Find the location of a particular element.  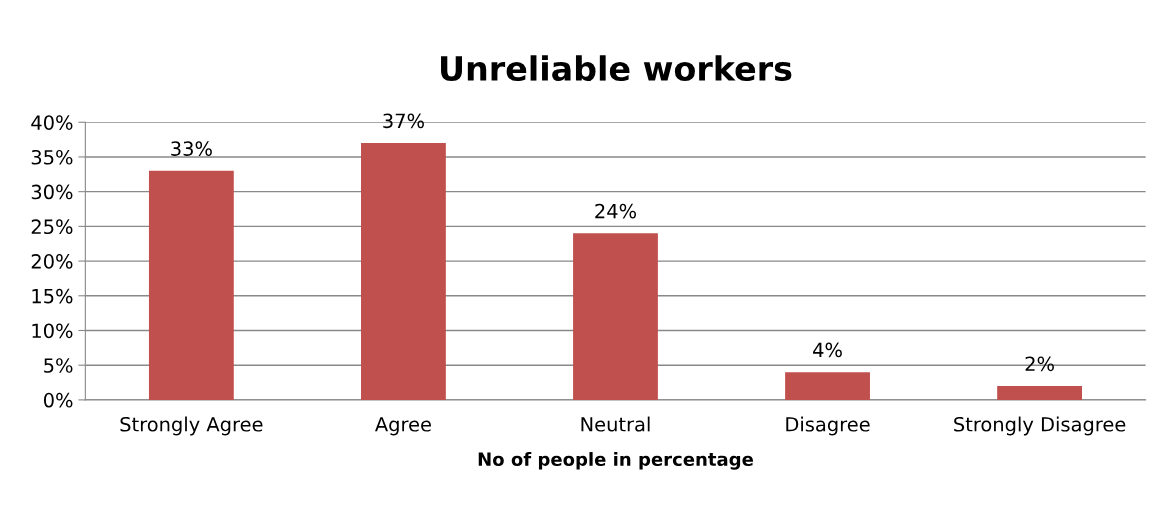

x-axis-title: No of people in percentage is located at coordinates (615, 461).